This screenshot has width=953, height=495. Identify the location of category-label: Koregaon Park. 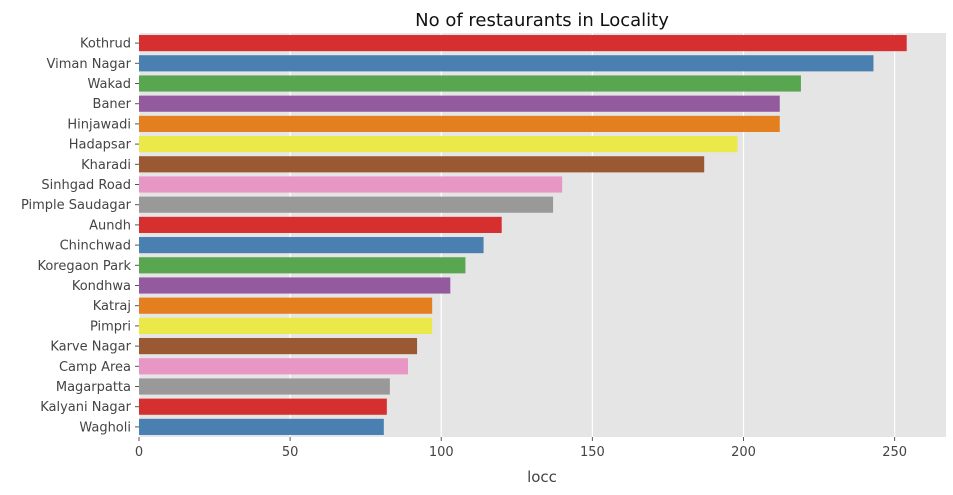
(84, 266).